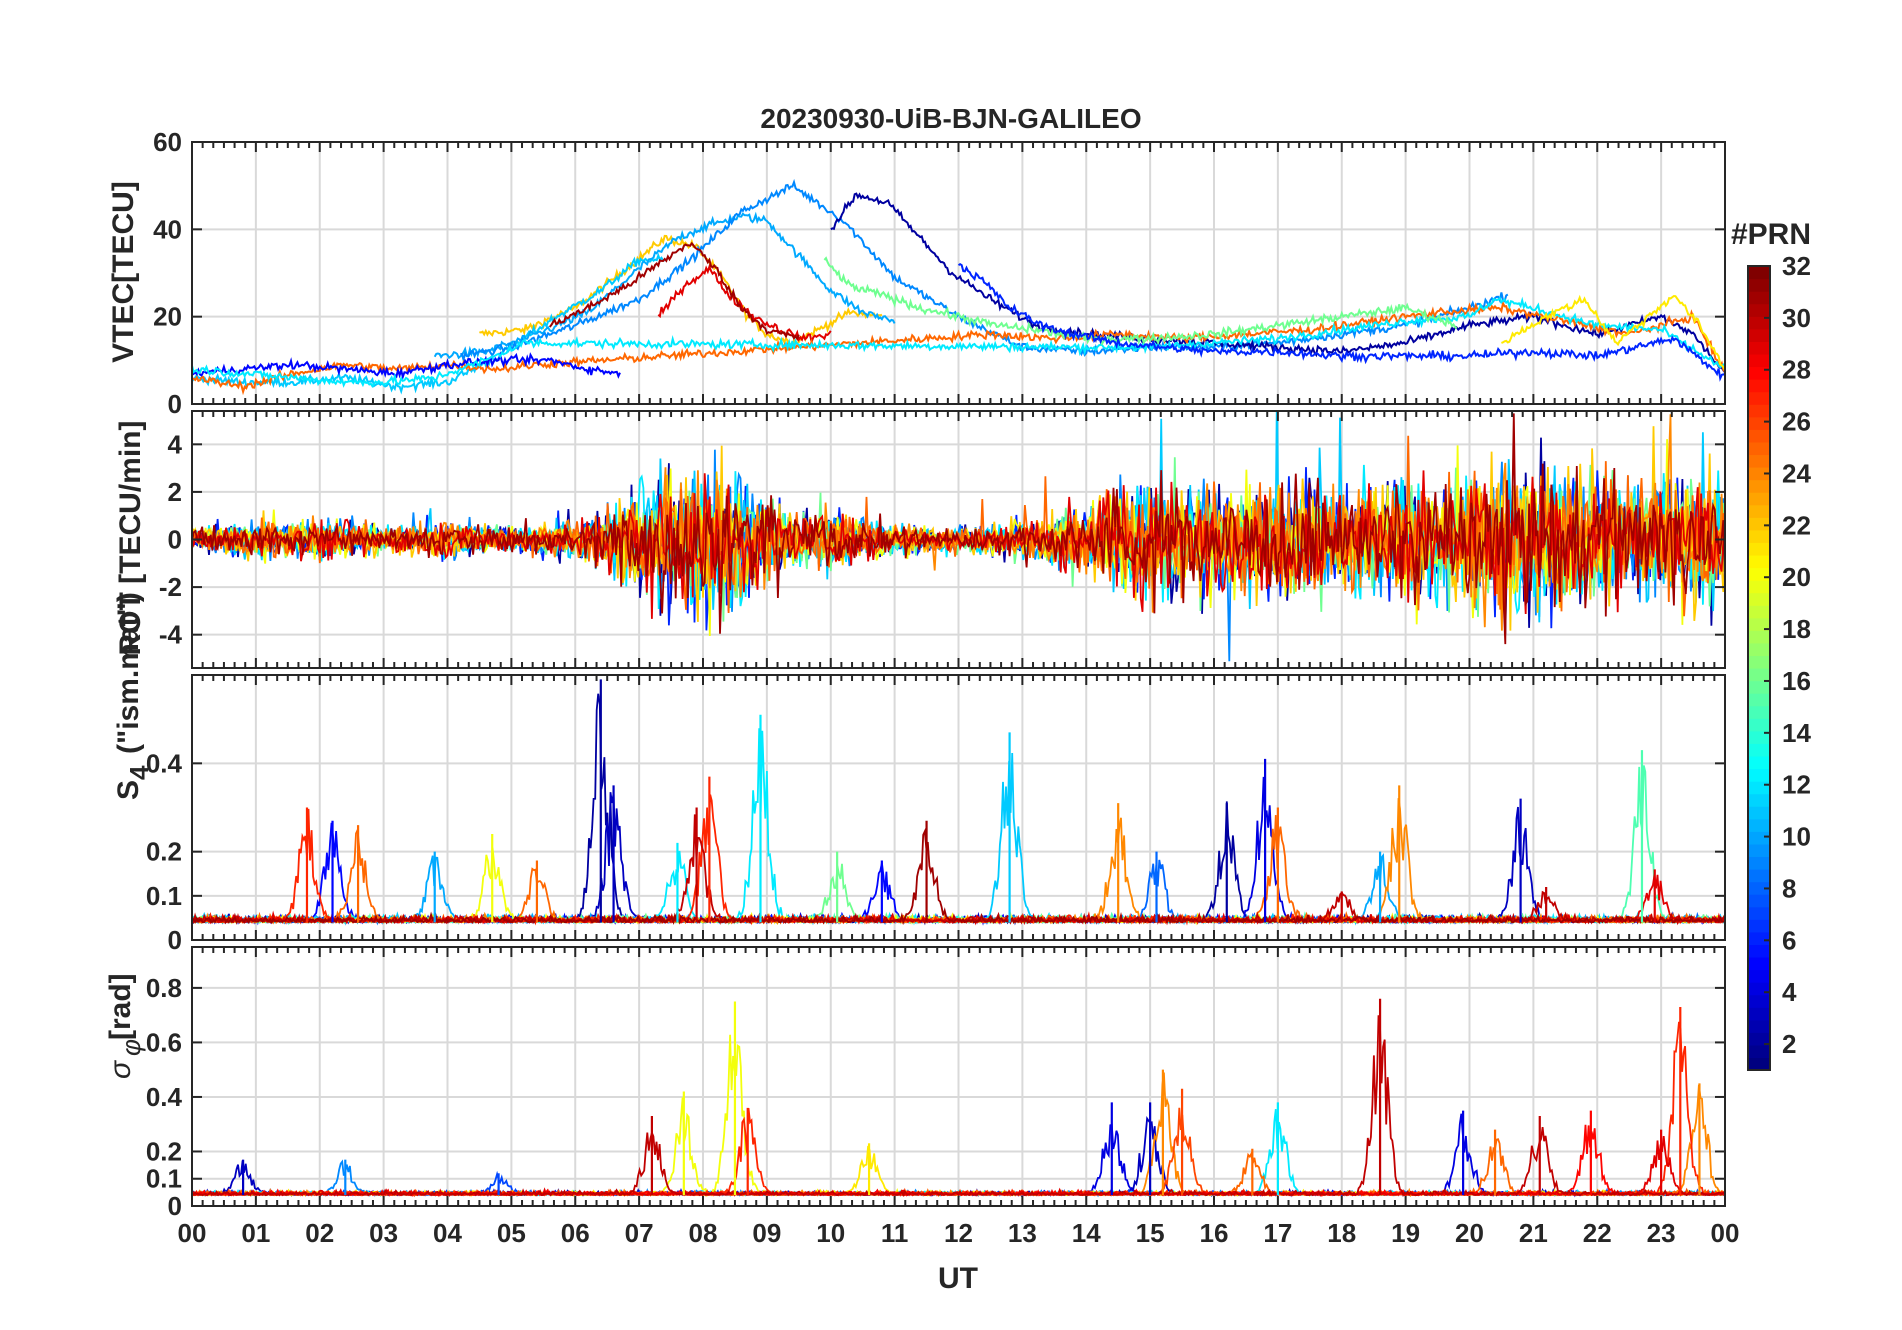 The height and width of the screenshot is (1330, 1902). I want to click on sigma-ylabel: σ φ [rad], so click(125, 1026).